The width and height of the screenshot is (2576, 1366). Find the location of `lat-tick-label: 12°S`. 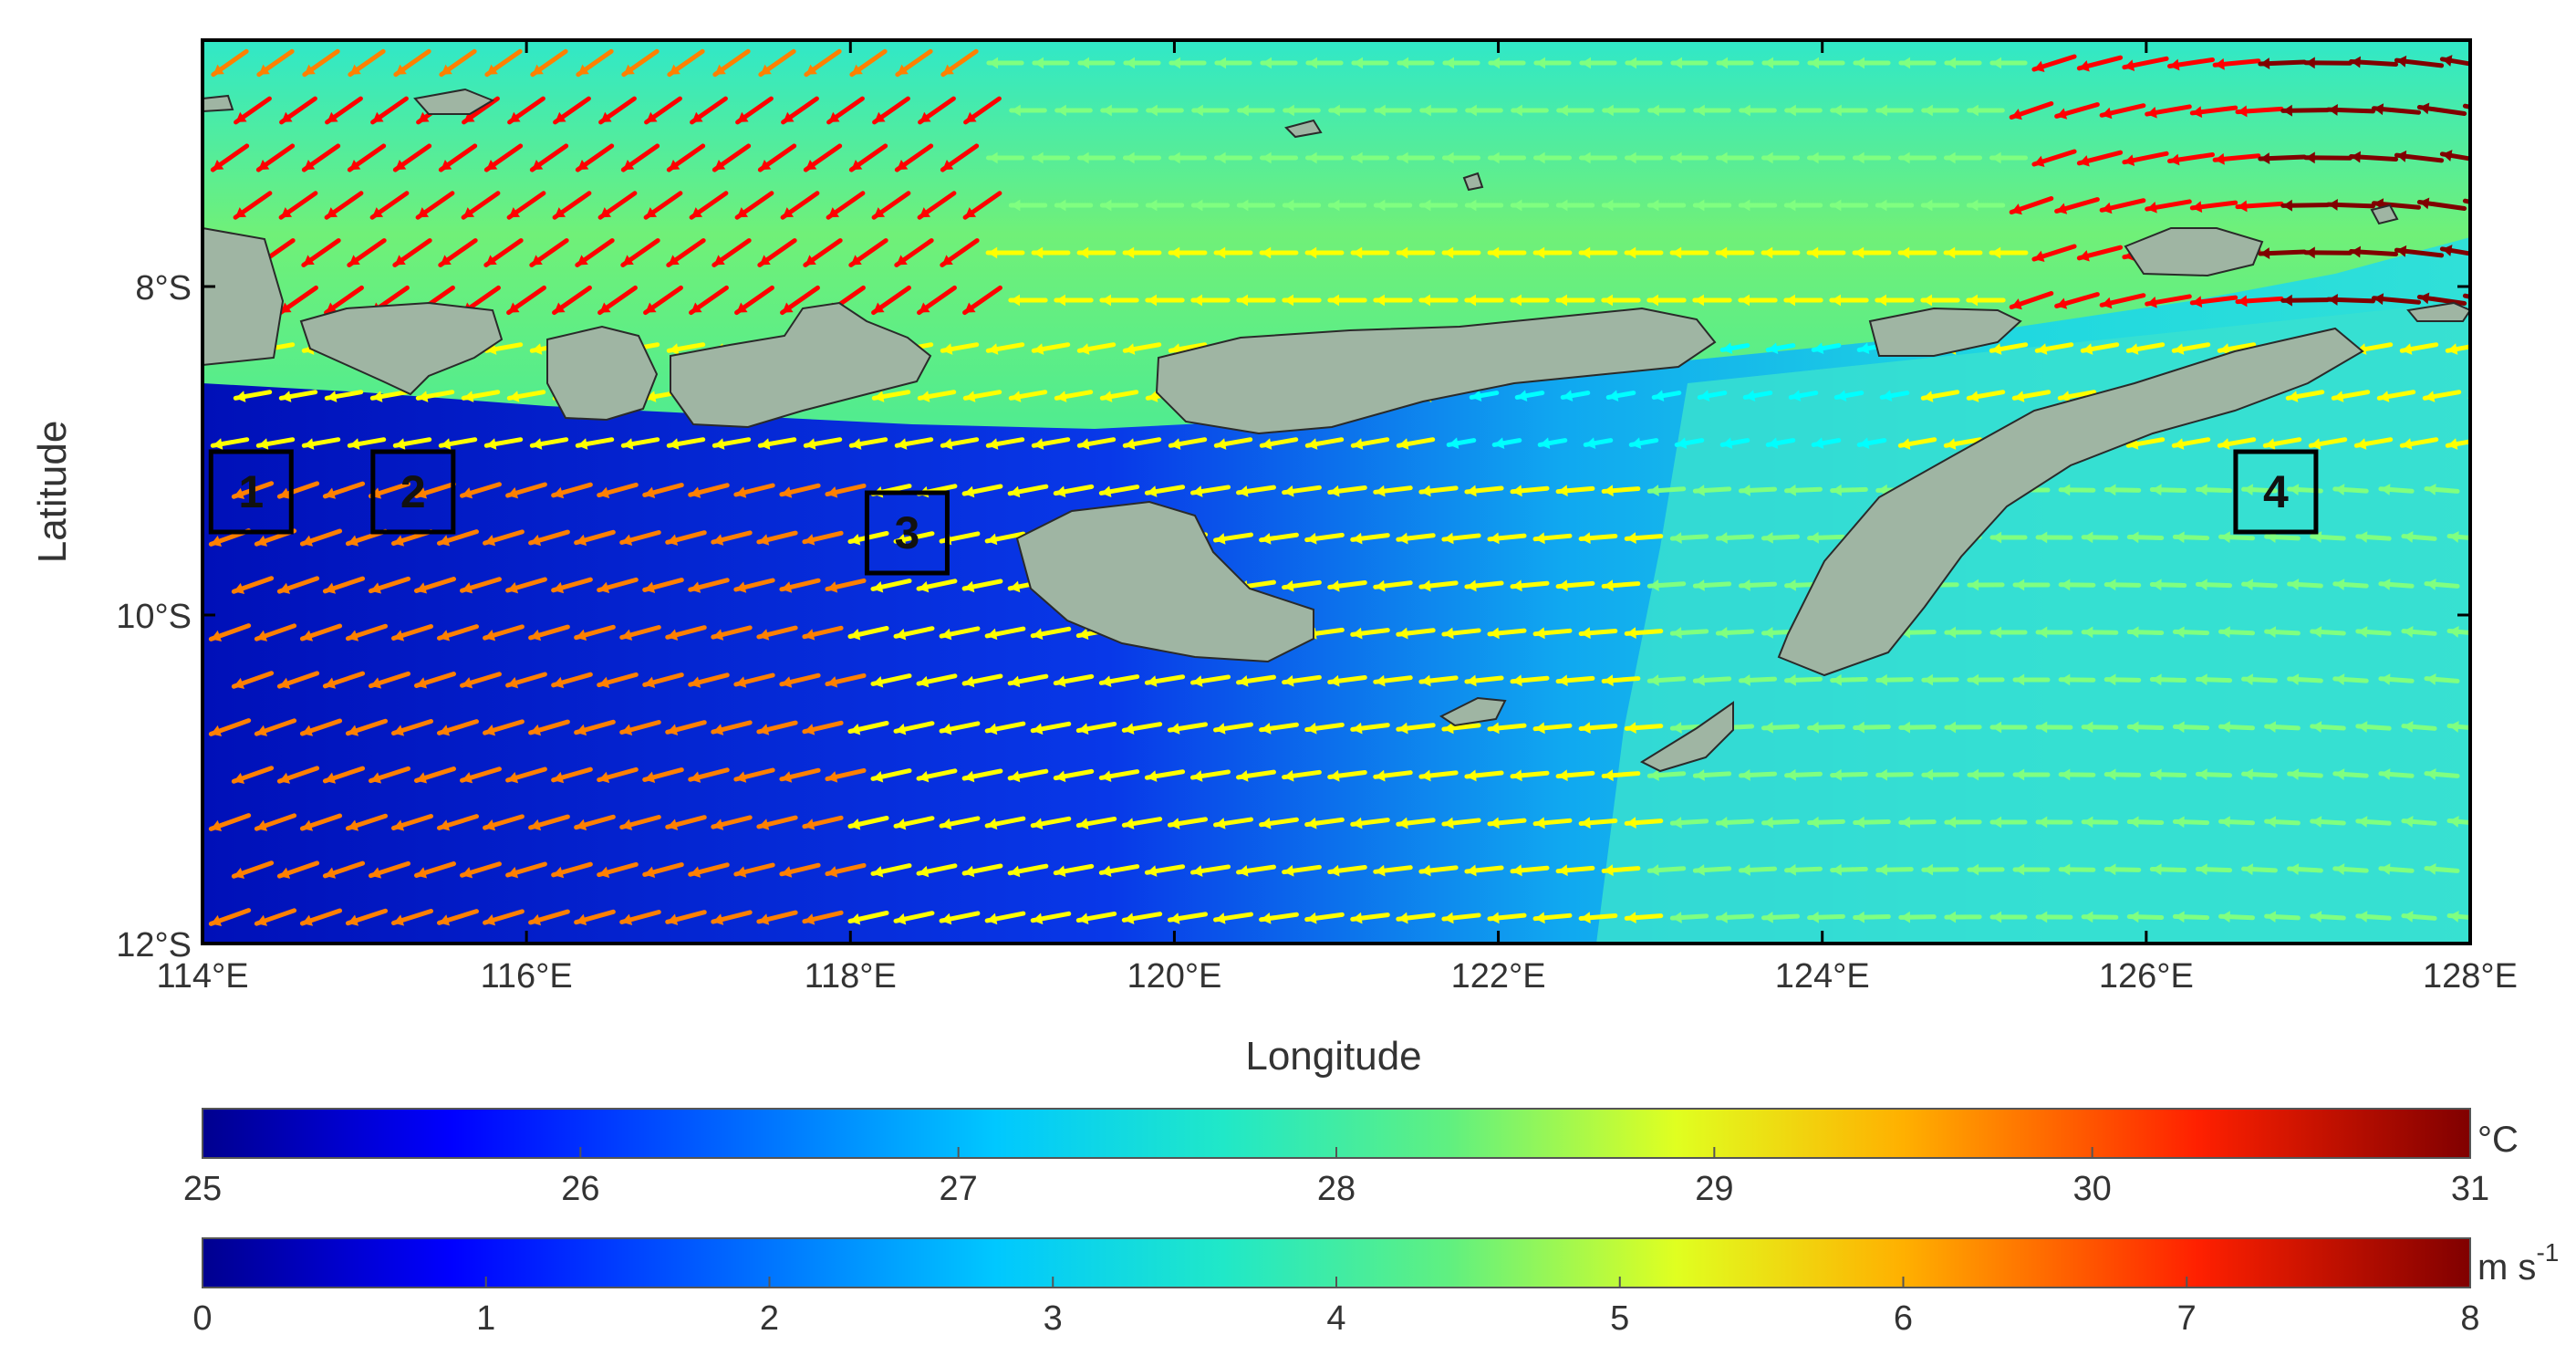

lat-tick-label: 12°S is located at coordinates (154, 945).